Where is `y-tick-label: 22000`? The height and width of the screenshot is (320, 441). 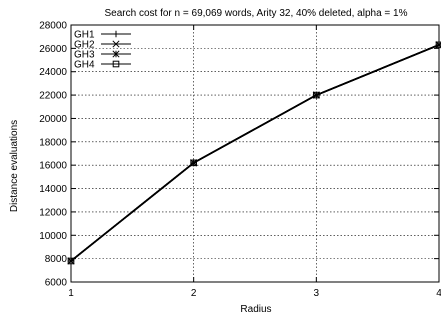
y-tick-label: 22000 is located at coordinates (53, 96).